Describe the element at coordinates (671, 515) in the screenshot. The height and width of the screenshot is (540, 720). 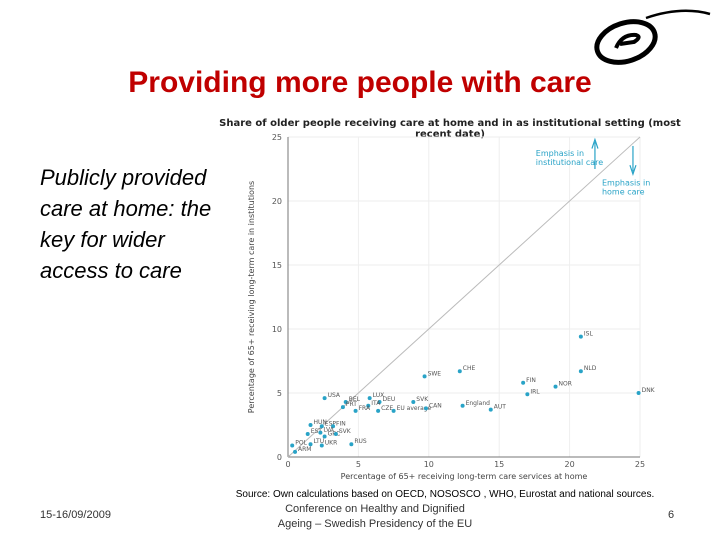
I see `page-number: 6` at that location.